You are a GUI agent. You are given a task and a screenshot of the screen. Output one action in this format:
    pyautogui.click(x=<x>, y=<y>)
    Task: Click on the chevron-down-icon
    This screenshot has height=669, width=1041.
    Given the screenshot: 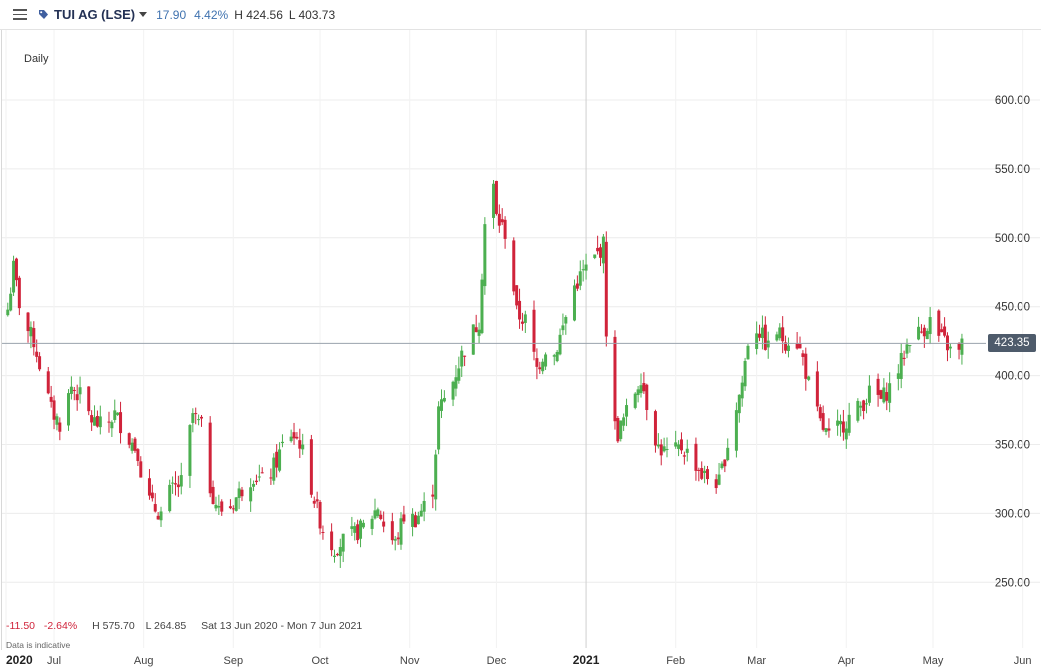 What is the action you would take?
    pyautogui.click(x=143, y=14)
    